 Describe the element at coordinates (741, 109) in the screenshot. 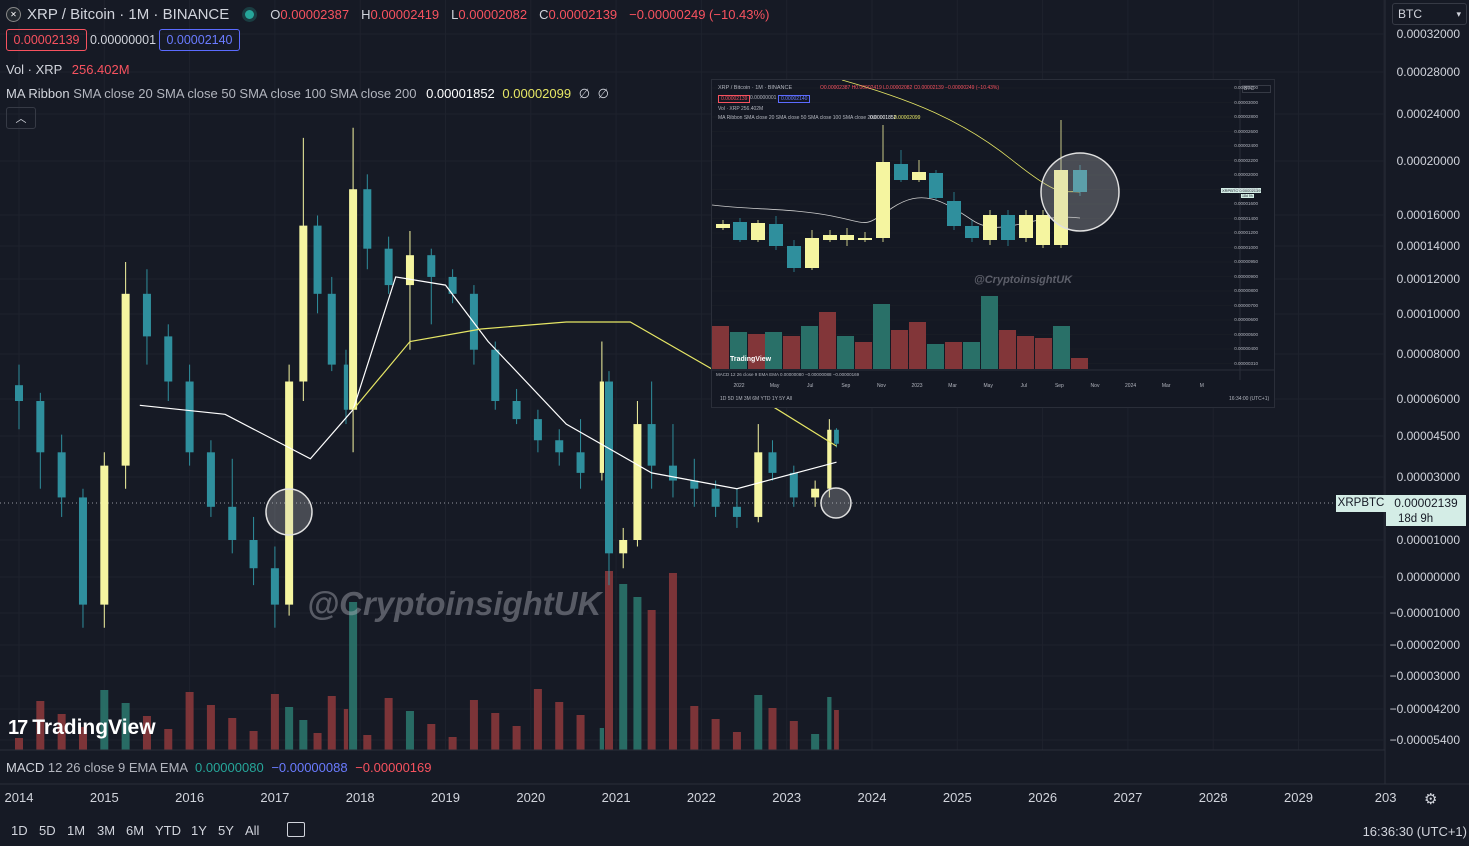

I see `inset-volume-legend: Vol · XRP 256.402M` at that location.